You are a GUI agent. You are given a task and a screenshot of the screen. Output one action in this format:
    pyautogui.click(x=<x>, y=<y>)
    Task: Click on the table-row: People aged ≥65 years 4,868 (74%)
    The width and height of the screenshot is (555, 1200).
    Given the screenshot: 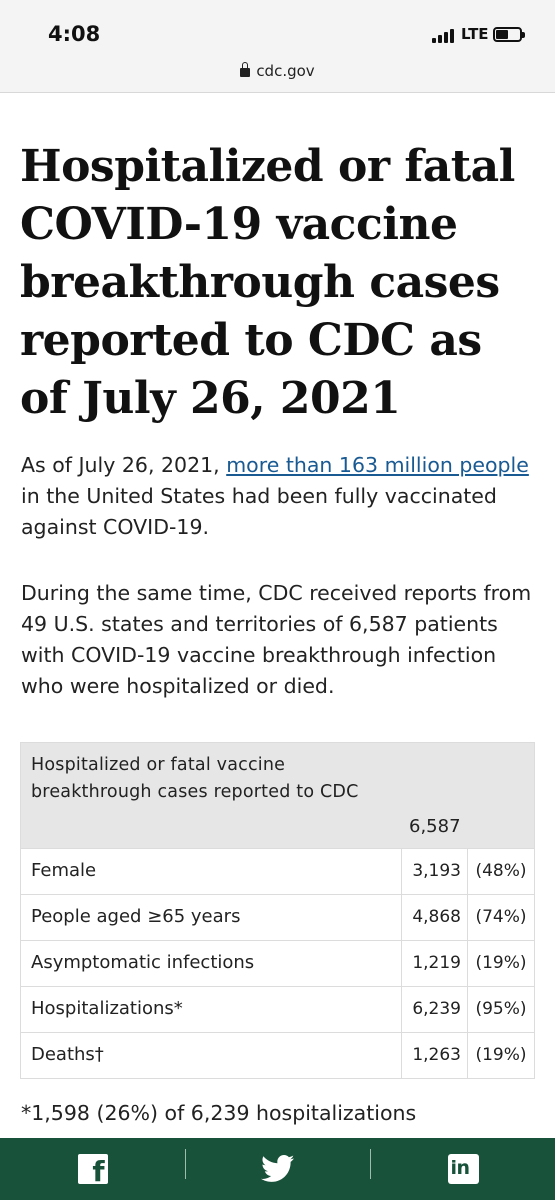 What is the action you would take?
    pyautogui.click(x=277, y=918)
    